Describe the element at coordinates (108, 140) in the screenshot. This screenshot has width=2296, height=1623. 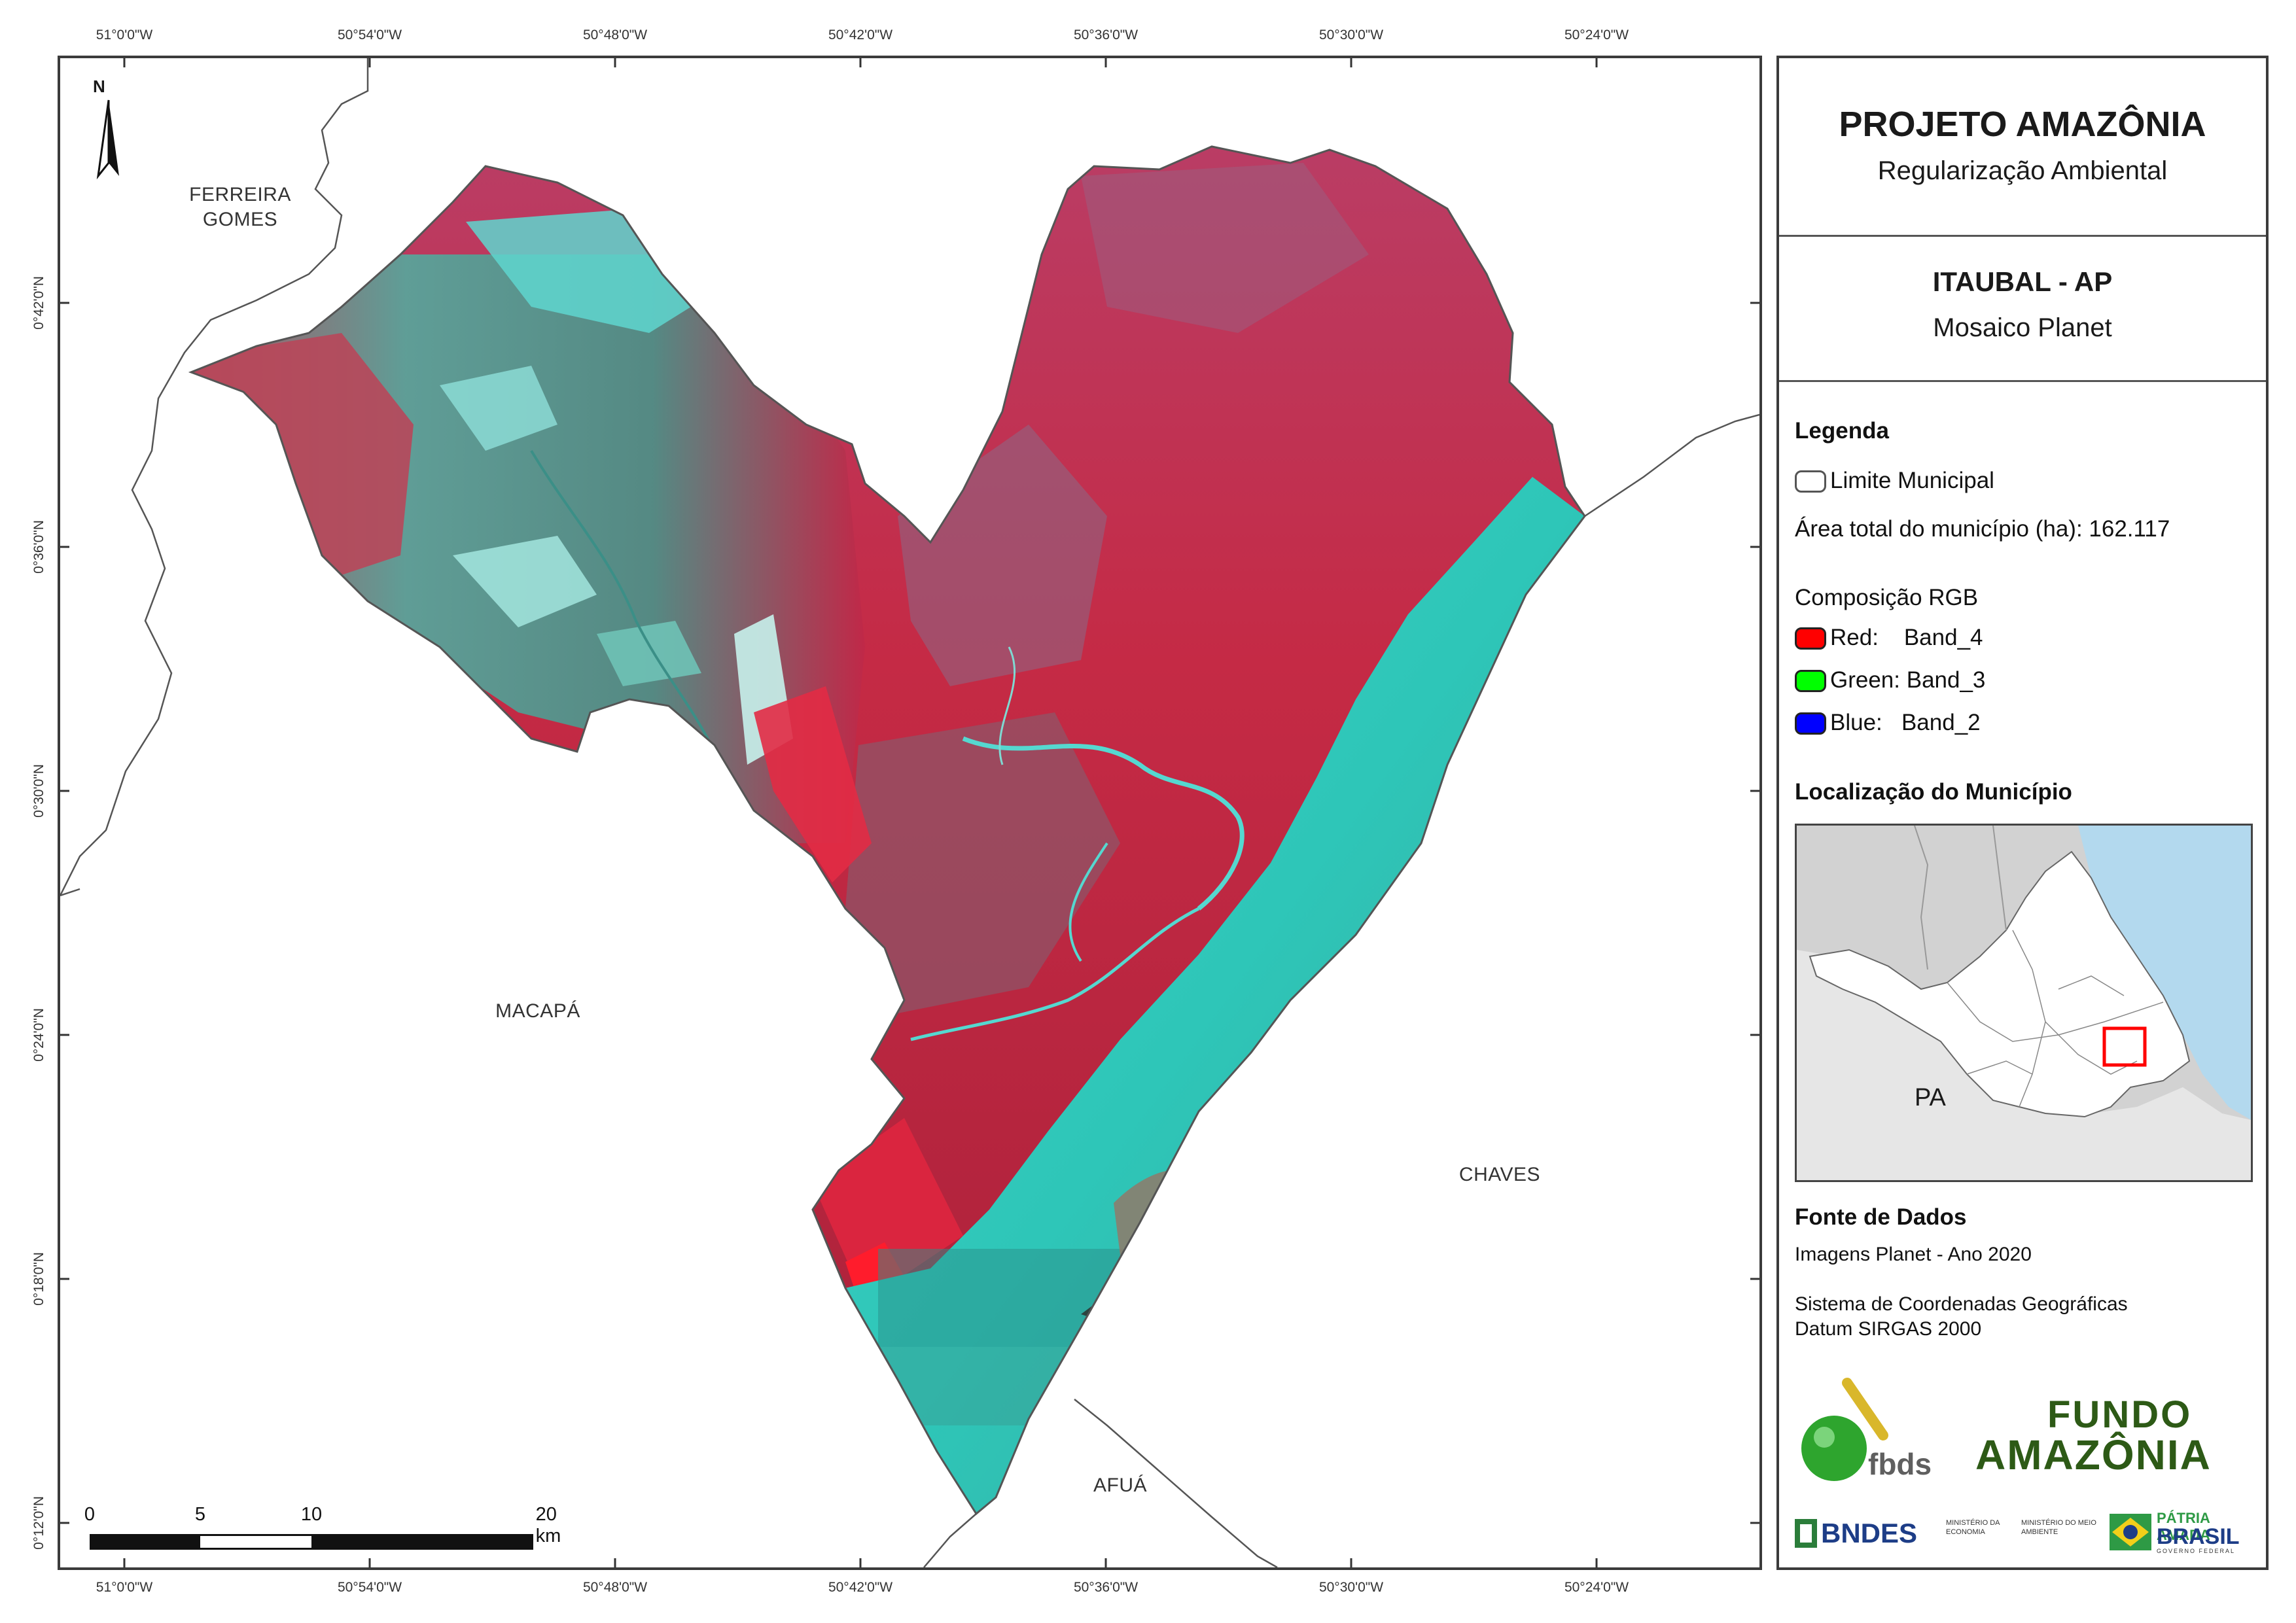
I see `north-arrow-icon` at that location.